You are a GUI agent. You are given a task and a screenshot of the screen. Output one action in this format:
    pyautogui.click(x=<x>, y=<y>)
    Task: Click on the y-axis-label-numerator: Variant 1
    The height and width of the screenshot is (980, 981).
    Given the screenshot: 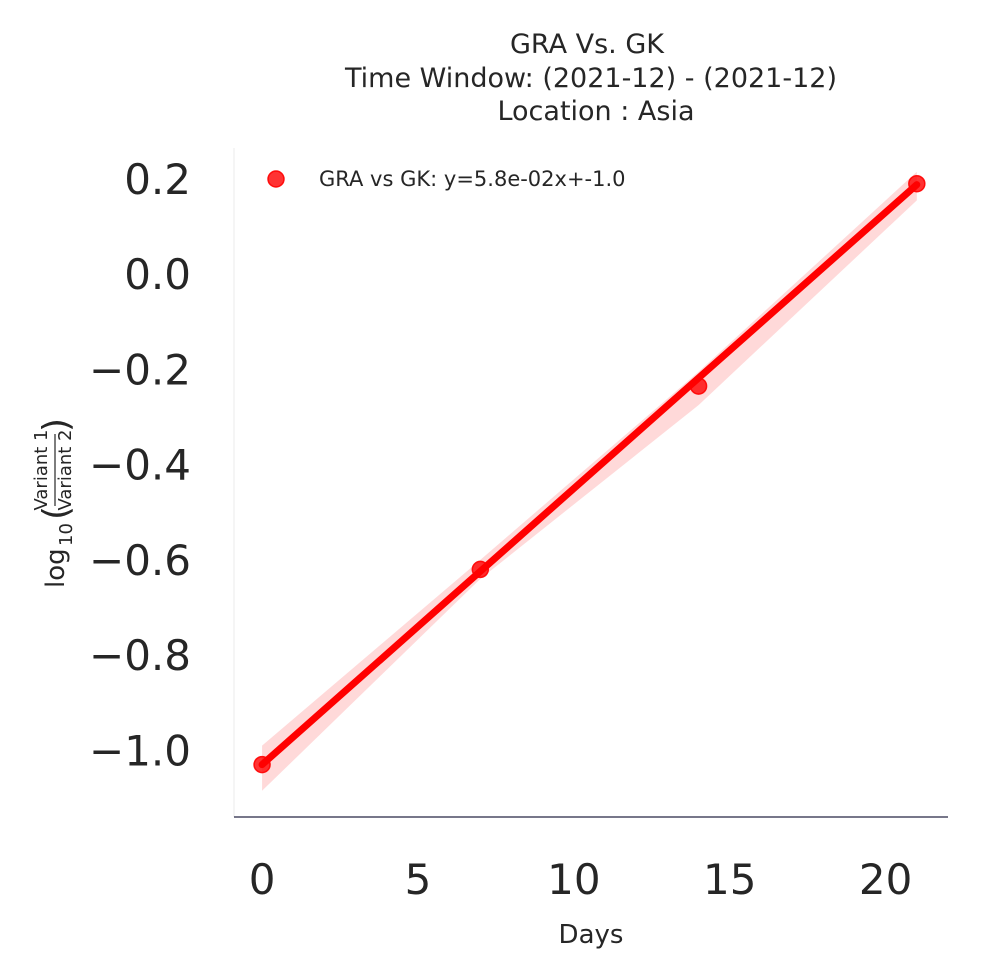 What is the action you would take?
    pyautogui.click(x=41, y=469)
    